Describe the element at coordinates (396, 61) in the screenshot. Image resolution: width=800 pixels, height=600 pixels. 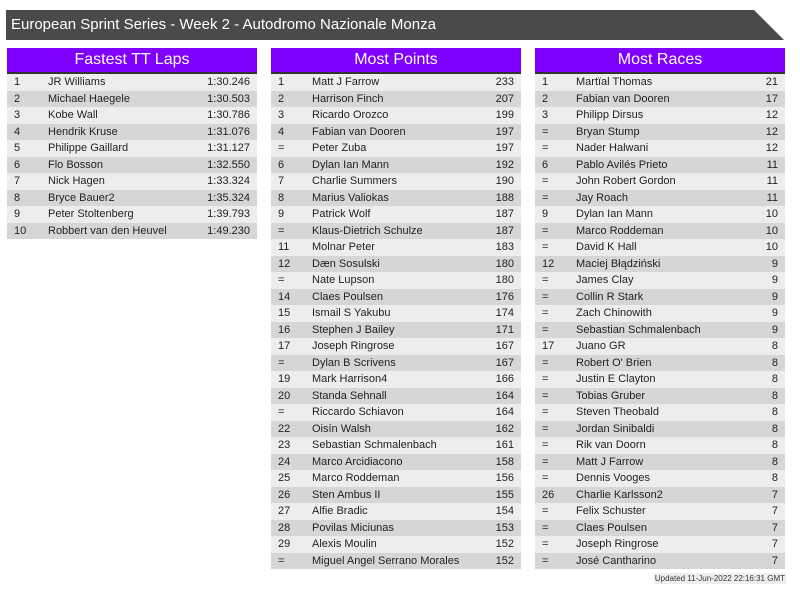
I see `panel-heading: Most Points` at that location.